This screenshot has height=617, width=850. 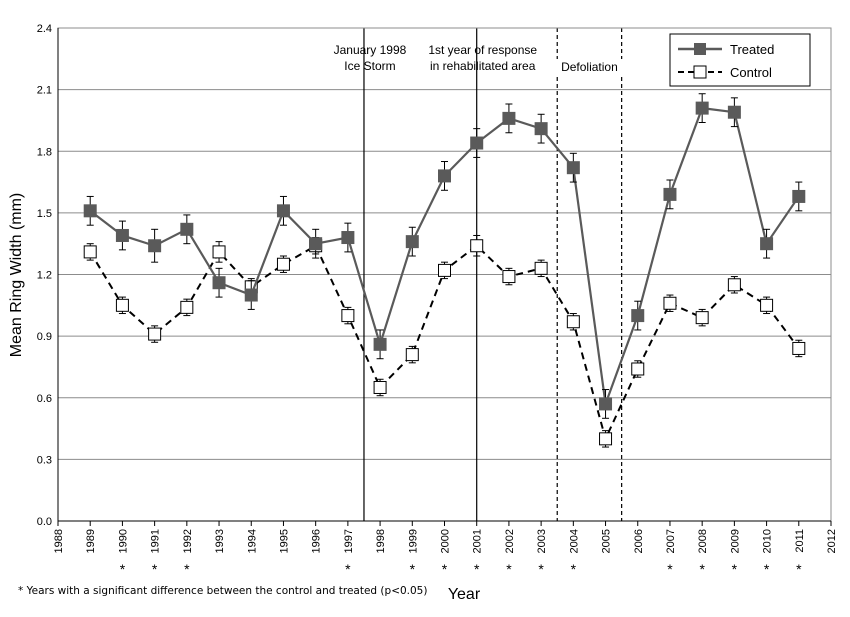 What do you see at coordinates (483, 66) in the screenshot?
I see `event-label: in rehabilitated area` at bounding box center [483, 66].